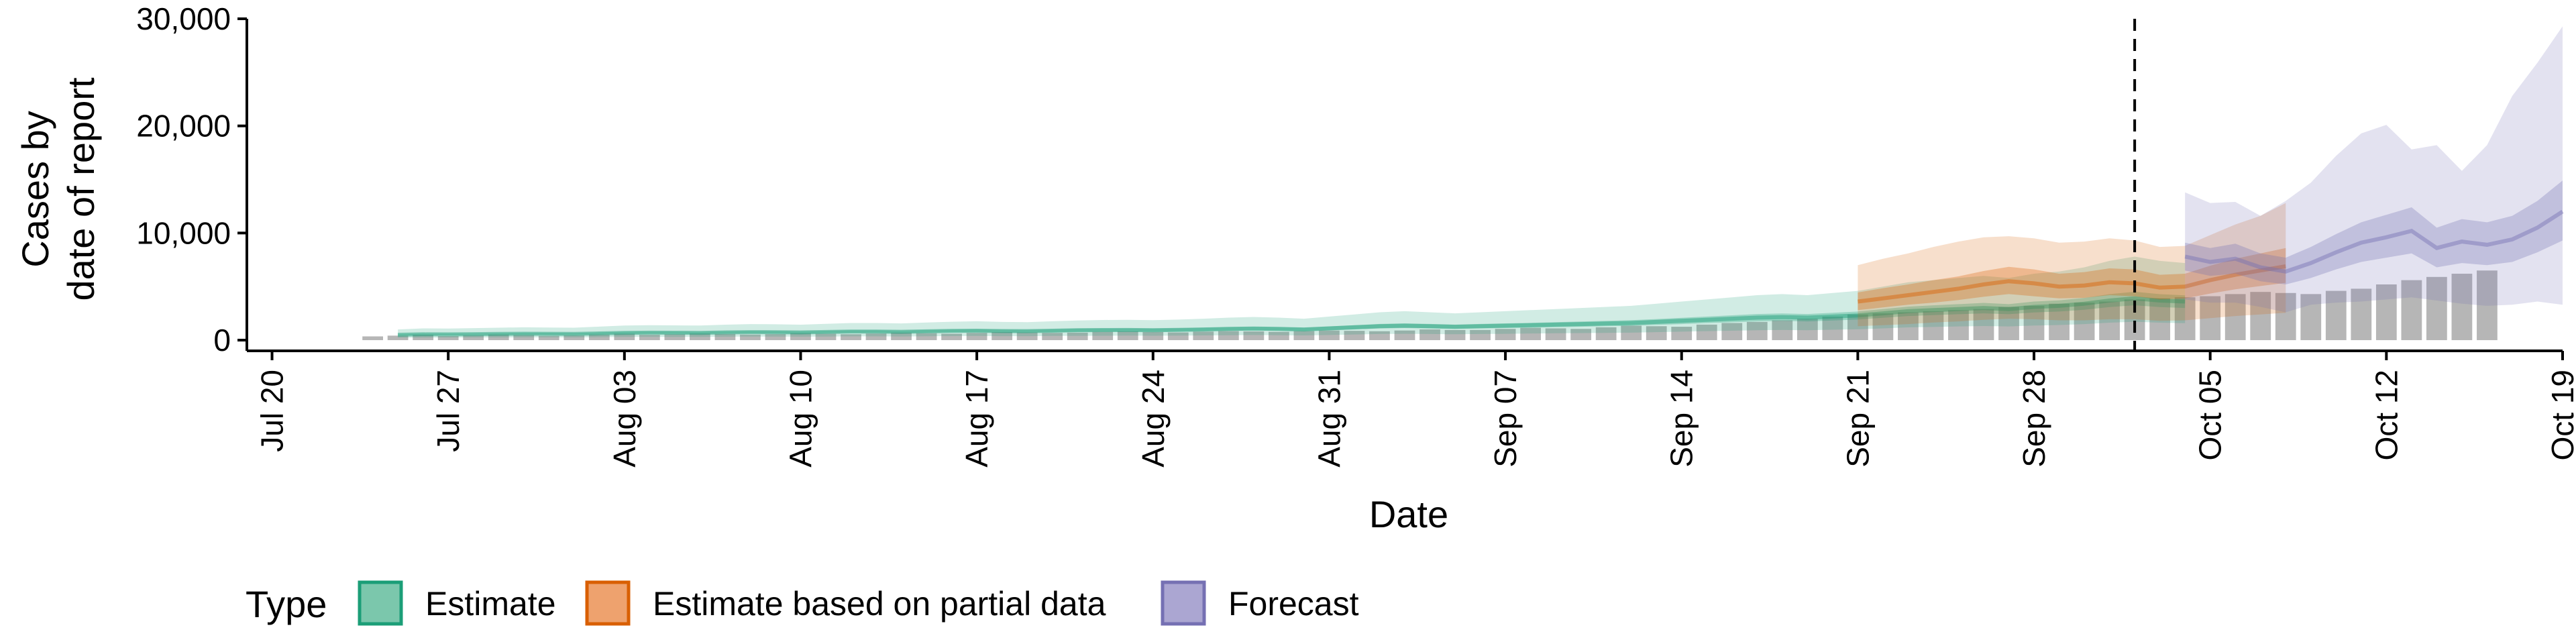  Describe the element at coordinates (976, 419) in the screenshot. I see `x-tick-label: Aug 17` at that location.